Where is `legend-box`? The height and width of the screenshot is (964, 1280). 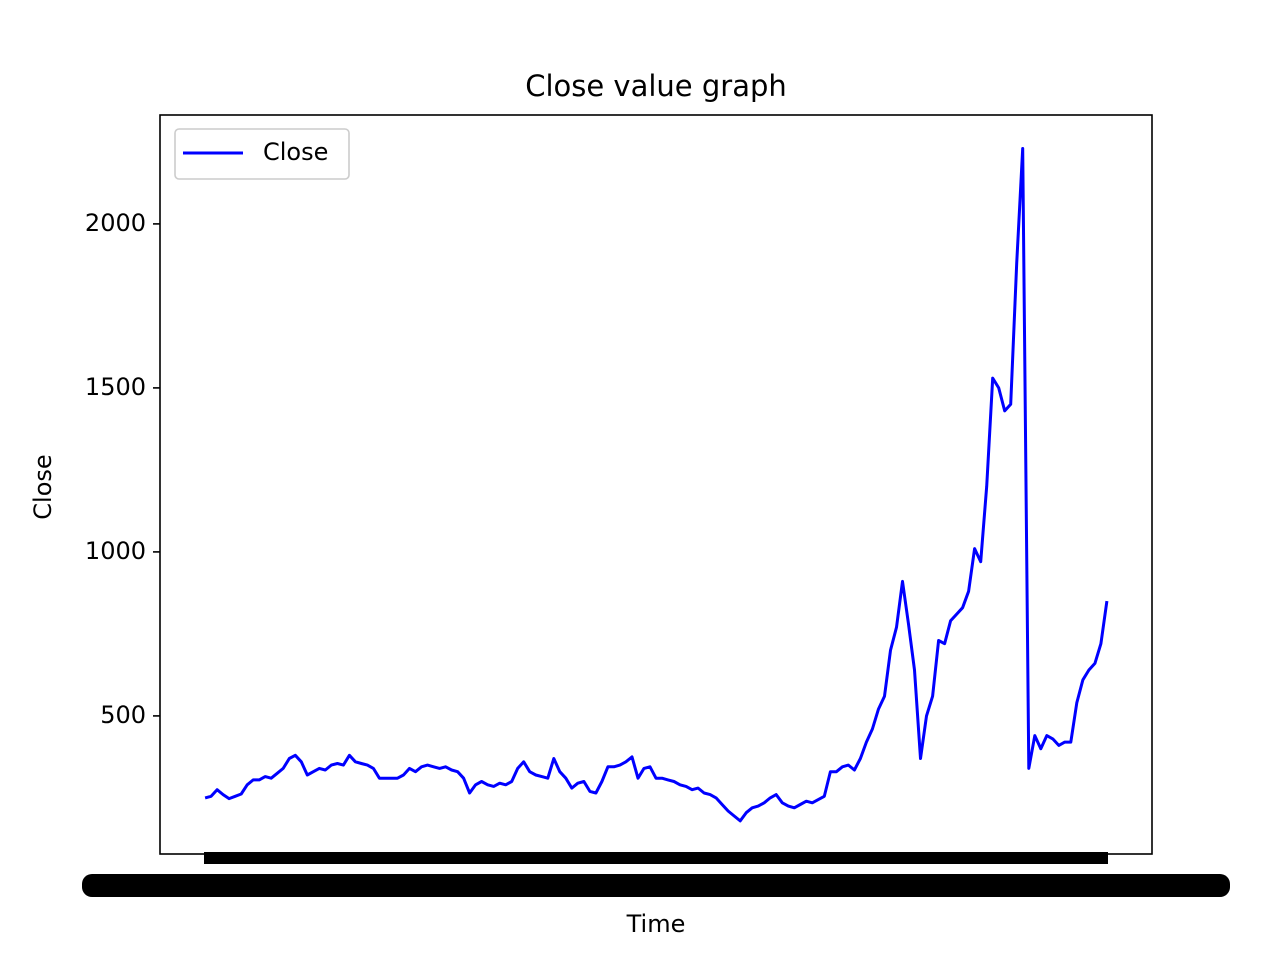
legend-box is located at coordinates (262, 154).